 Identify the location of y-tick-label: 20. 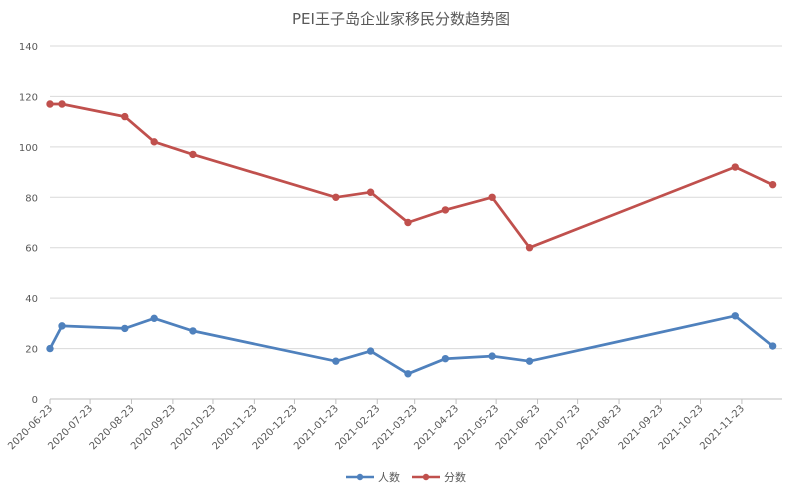
(31, 350).